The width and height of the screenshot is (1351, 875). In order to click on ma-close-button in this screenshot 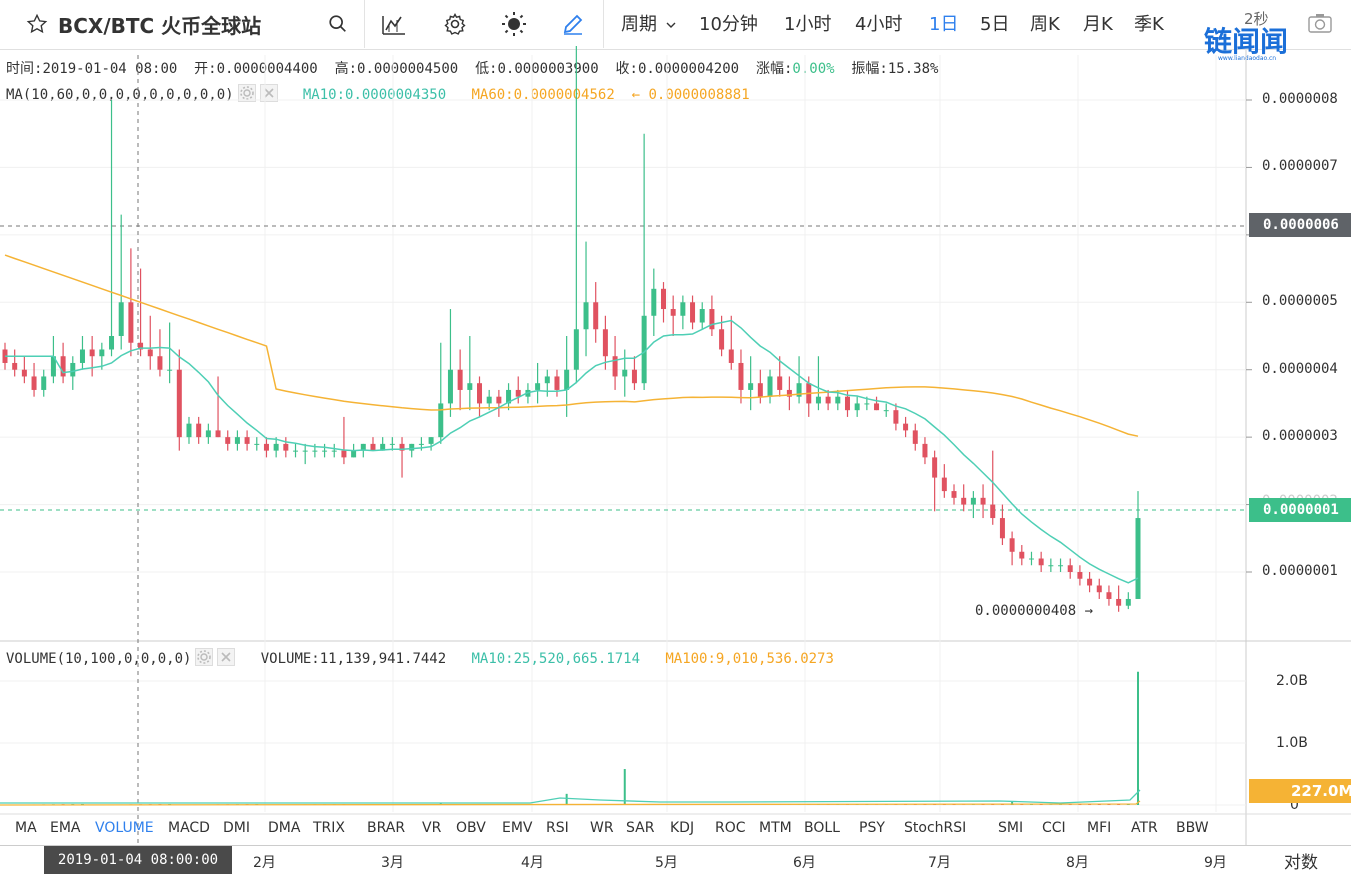, I will do `click(268, 93)`.